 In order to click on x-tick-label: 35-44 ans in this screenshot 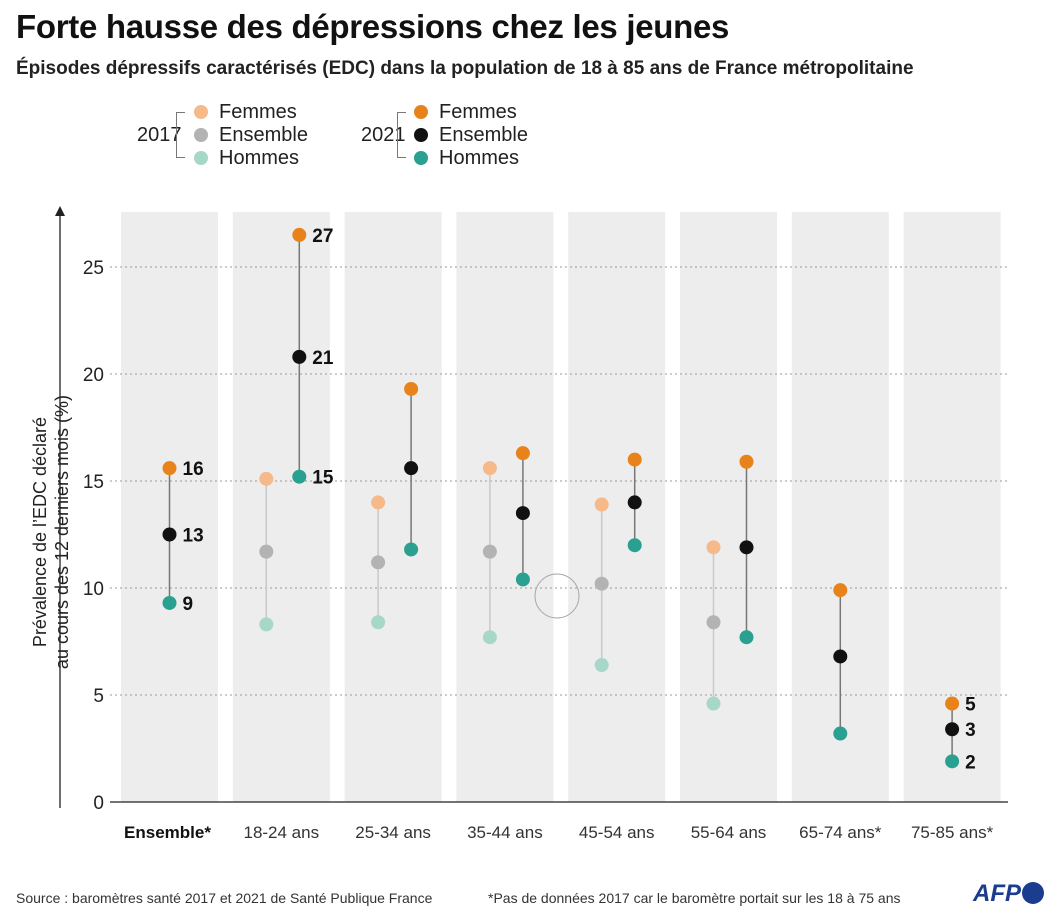, I will do `click(505, 832)`.